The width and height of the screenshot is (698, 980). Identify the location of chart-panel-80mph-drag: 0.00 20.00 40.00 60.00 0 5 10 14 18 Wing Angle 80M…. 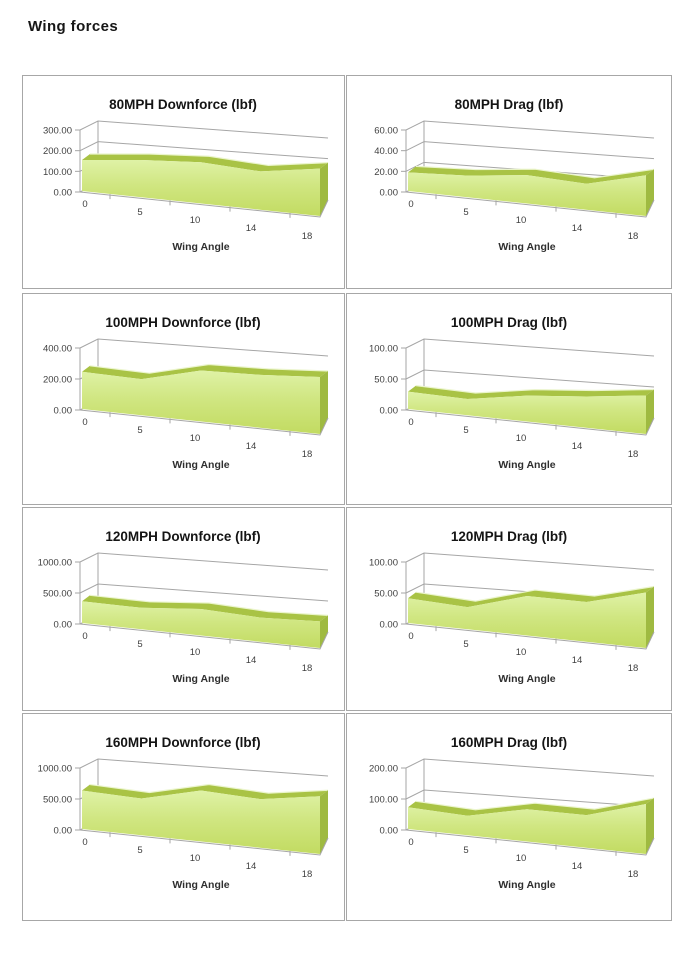
(509, 182).